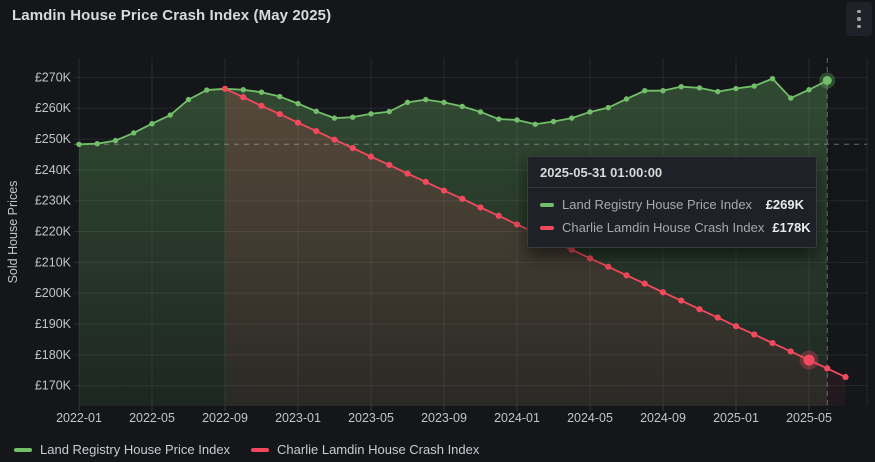  I want to click on y-tick-label: £210K, so click(53, 262).